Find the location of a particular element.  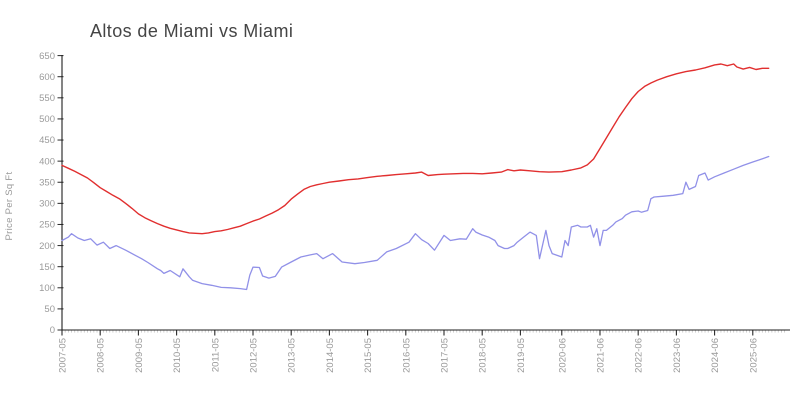

y-tick-label: 600 is located at coordinates (47, 77).